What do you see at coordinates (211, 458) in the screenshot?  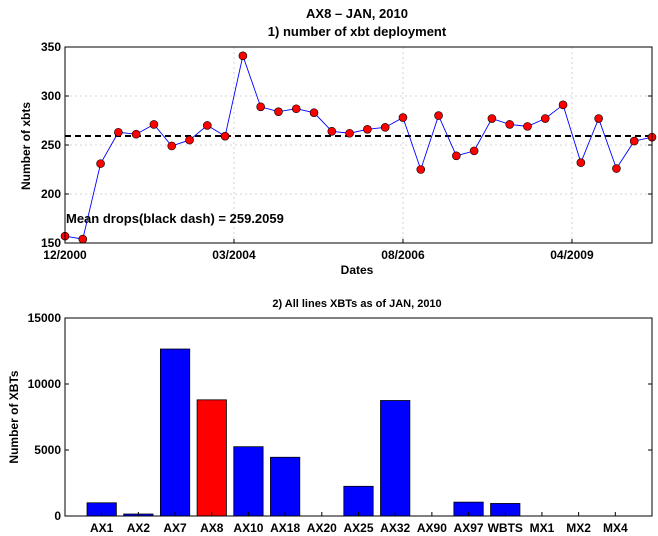 I see `bar-ax8` at bounding box center [211, 458].